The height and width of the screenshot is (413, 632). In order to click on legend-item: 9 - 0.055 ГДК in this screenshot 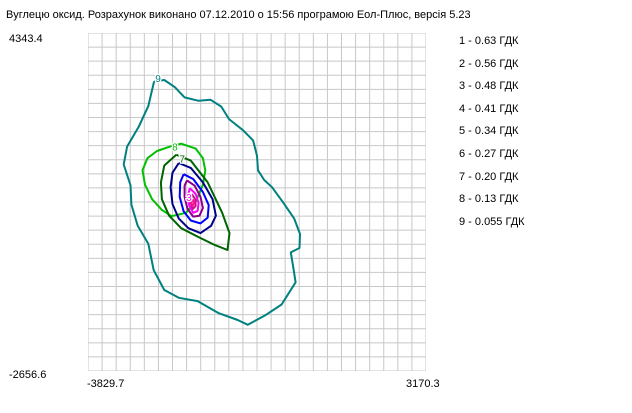, I will do `click(492, 221)`.